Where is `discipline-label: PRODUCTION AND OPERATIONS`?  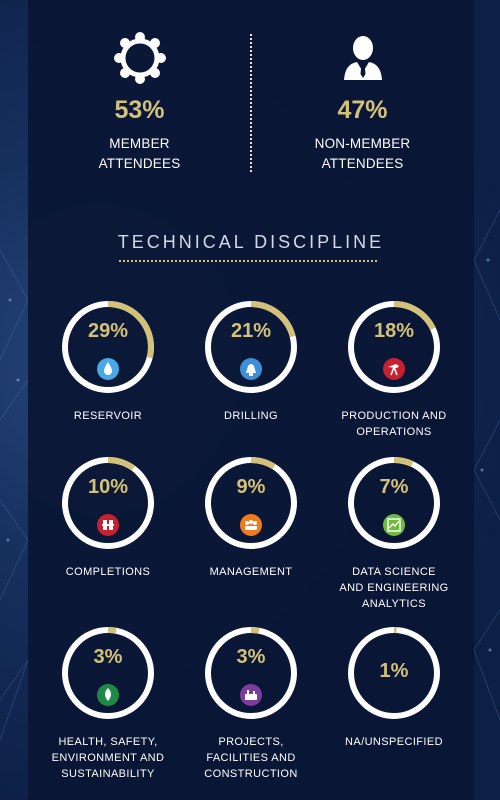
discipline-label: PRODUCTION AND OPERATIONS is located at coordinates (394, 424).